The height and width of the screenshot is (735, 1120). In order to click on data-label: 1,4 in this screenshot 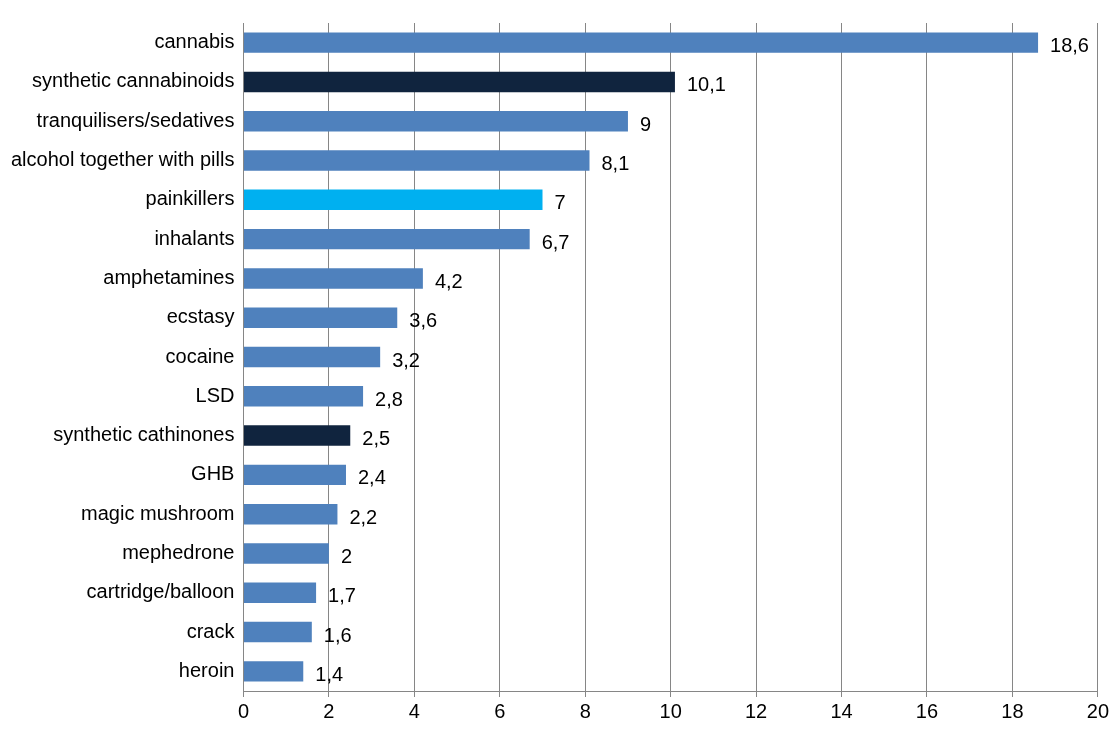, I will do `click(329, 673)`.